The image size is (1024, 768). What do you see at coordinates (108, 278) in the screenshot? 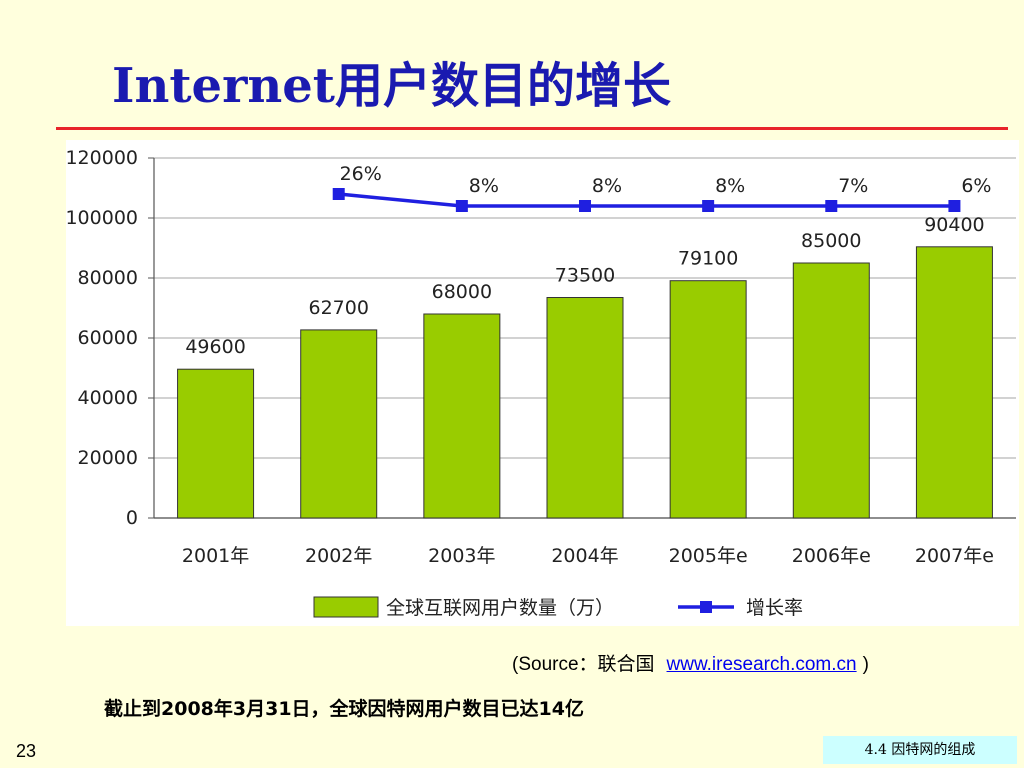
I see `y-tick-label: 80000` at bounding box center [108, 278].